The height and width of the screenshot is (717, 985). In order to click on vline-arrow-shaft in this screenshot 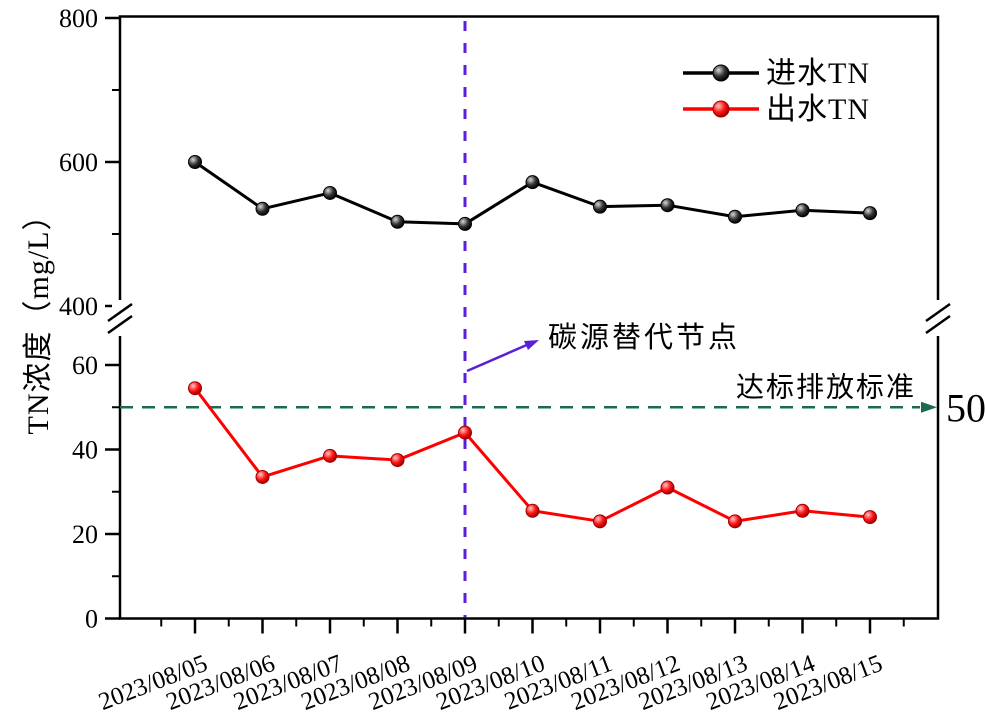, I will do `click(498, 357)`.